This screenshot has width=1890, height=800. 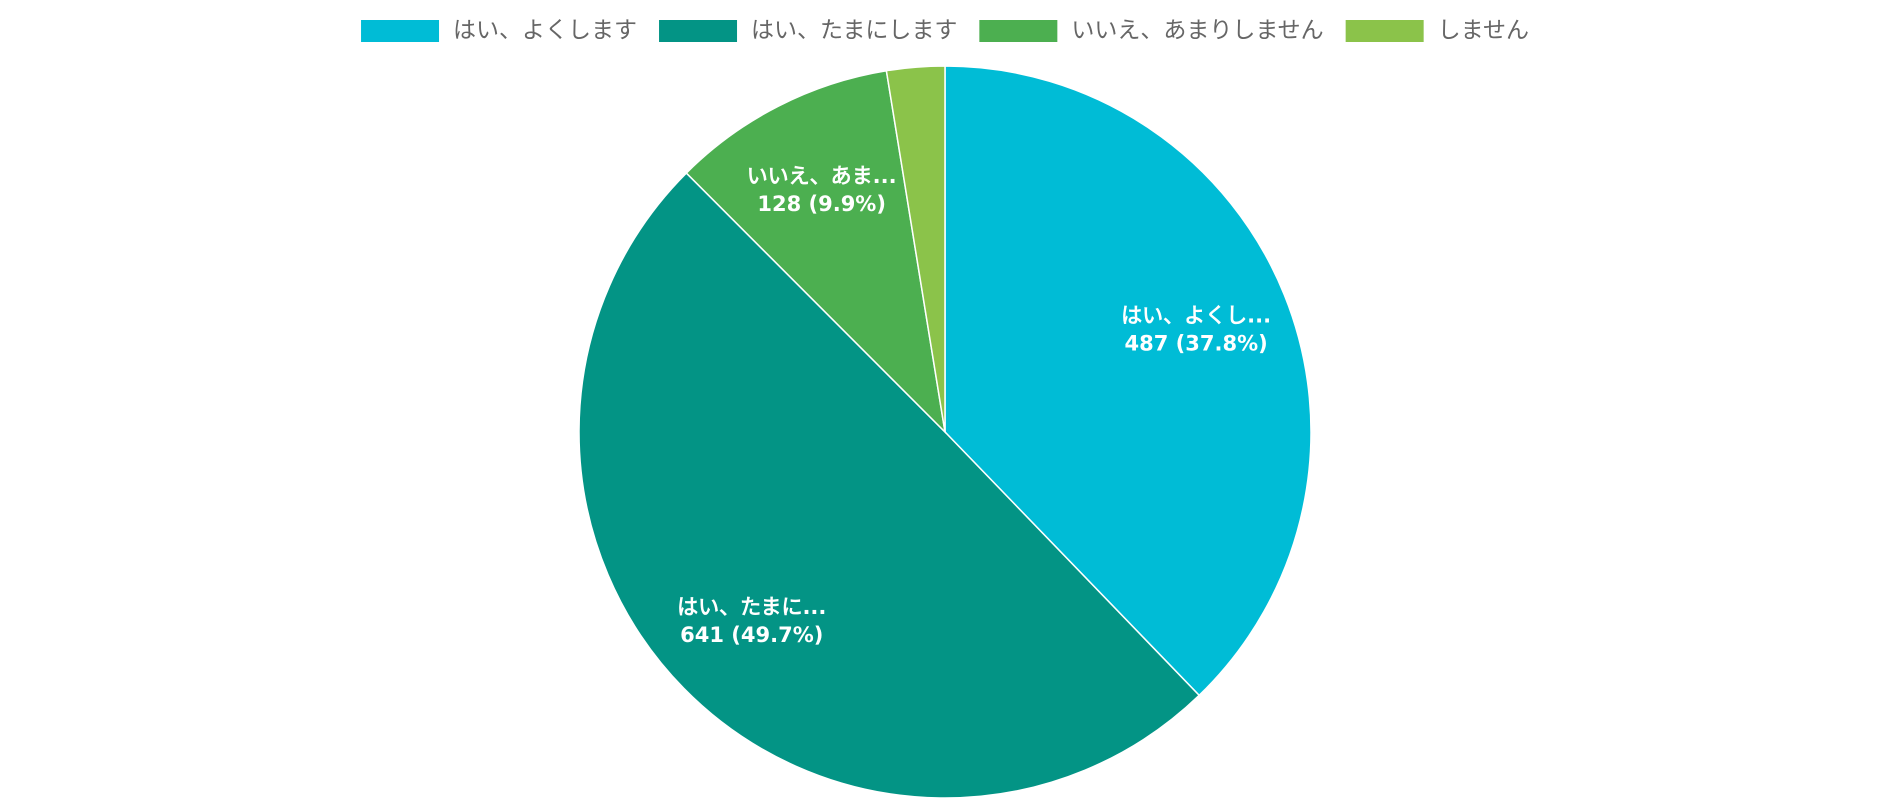 I want to click on slice-value-label: 641 (49.7%), so click(x=751, y=635).